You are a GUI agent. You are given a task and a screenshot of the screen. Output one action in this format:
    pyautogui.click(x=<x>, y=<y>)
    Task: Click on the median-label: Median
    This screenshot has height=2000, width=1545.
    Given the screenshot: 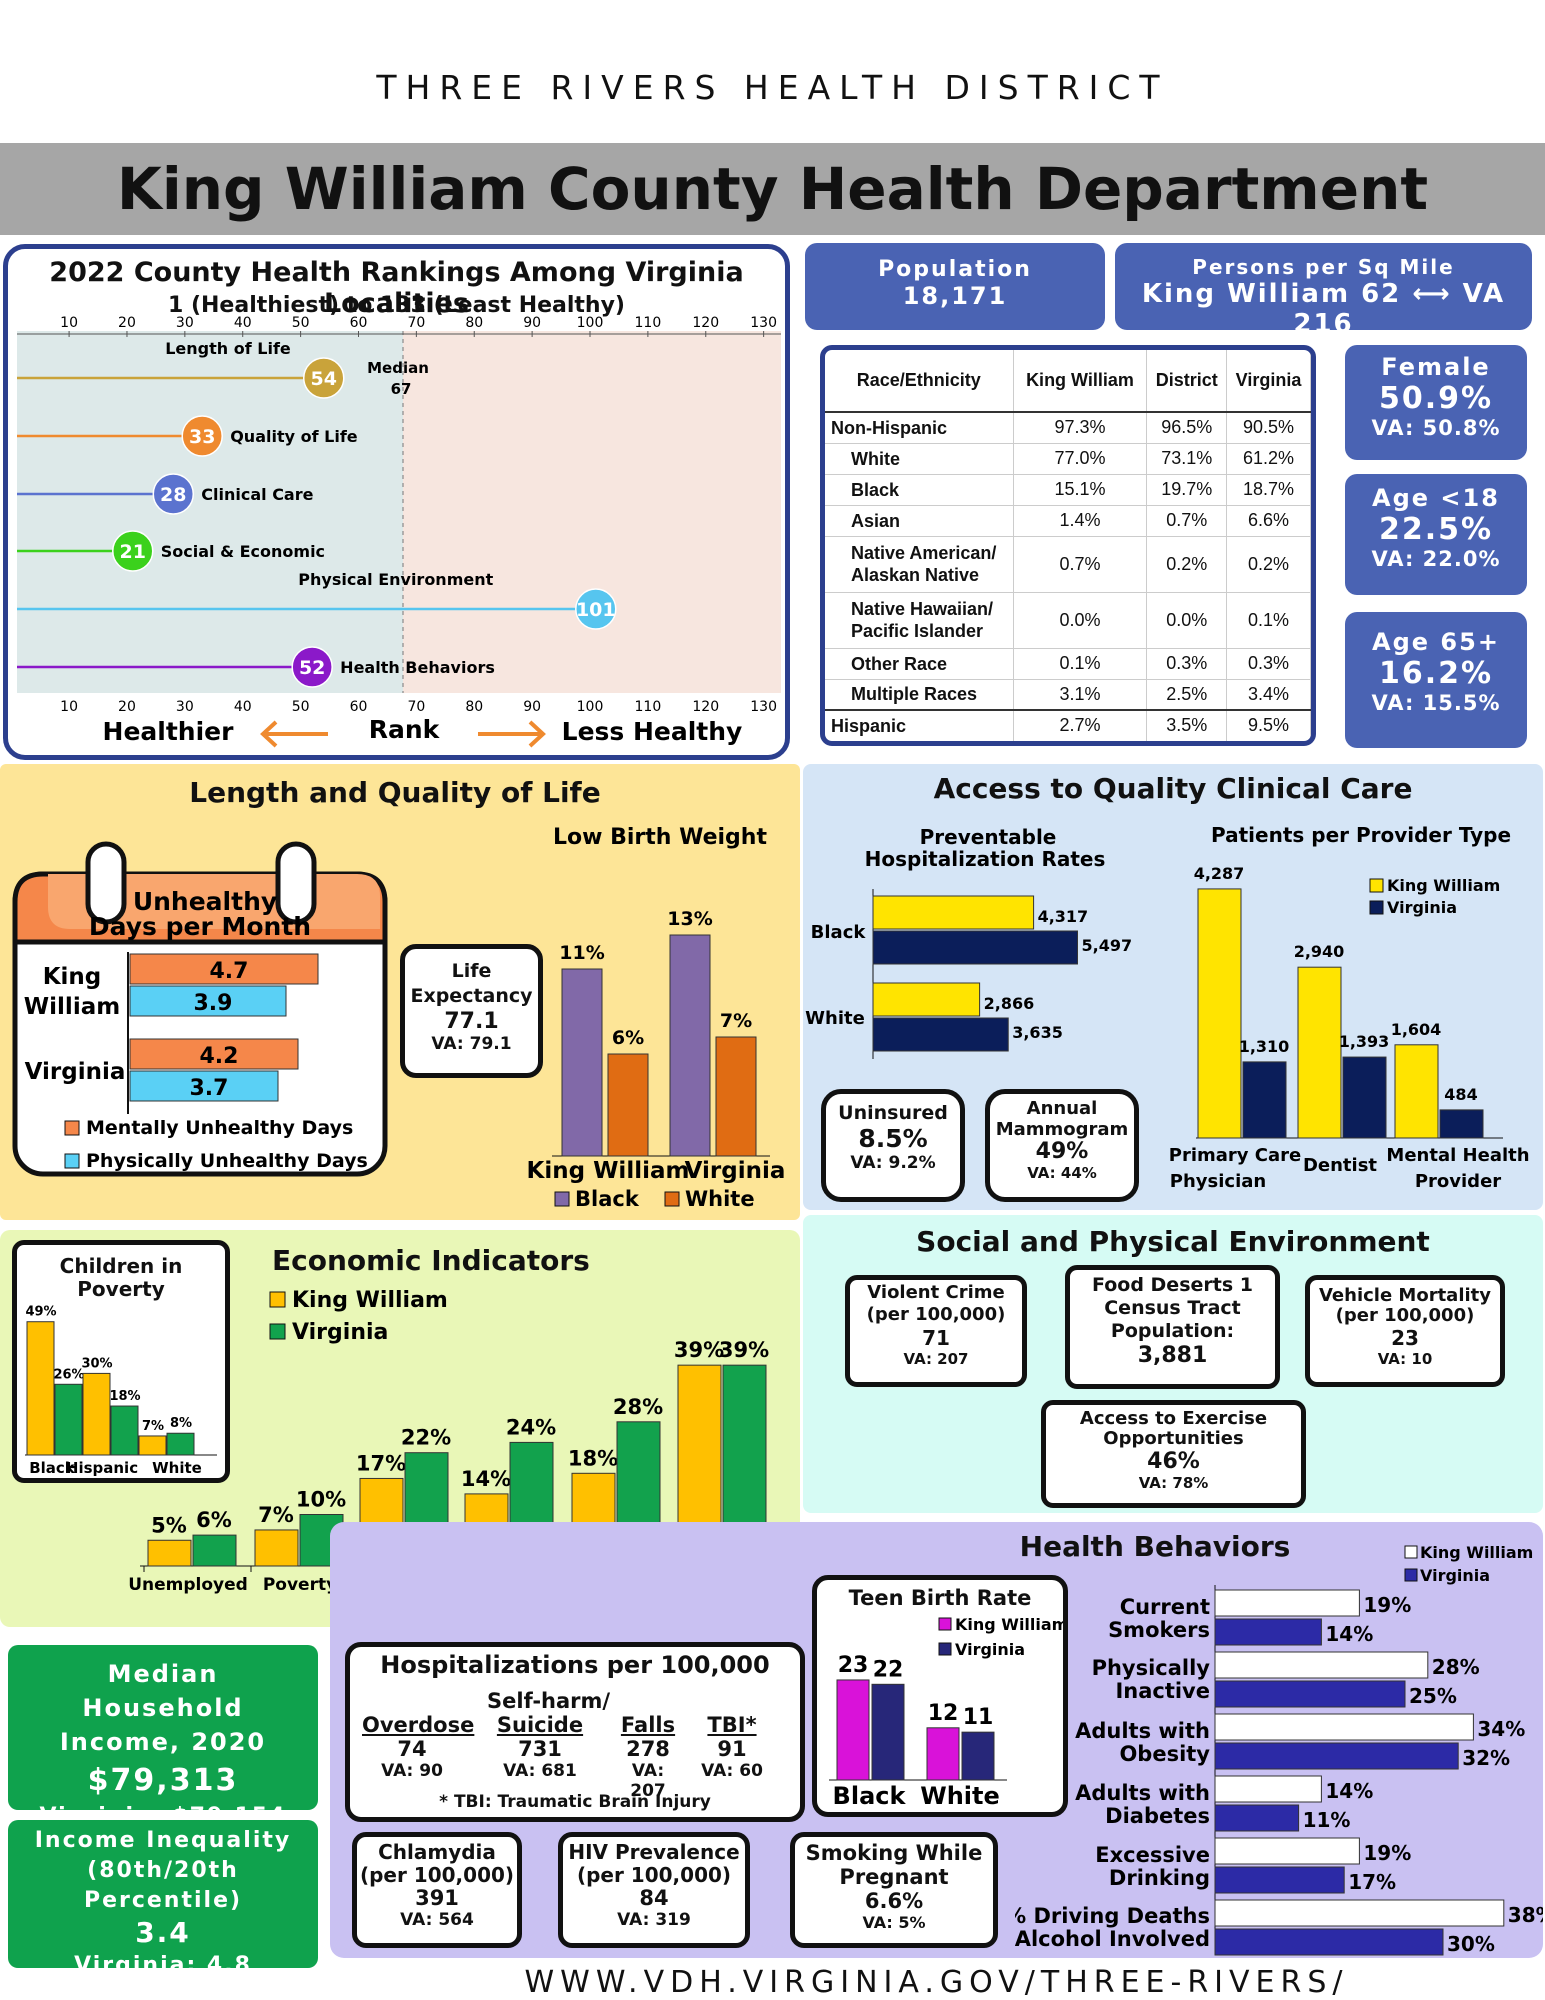 What is the action you would take?
    pyautogui.click(x=398, y=368)
    